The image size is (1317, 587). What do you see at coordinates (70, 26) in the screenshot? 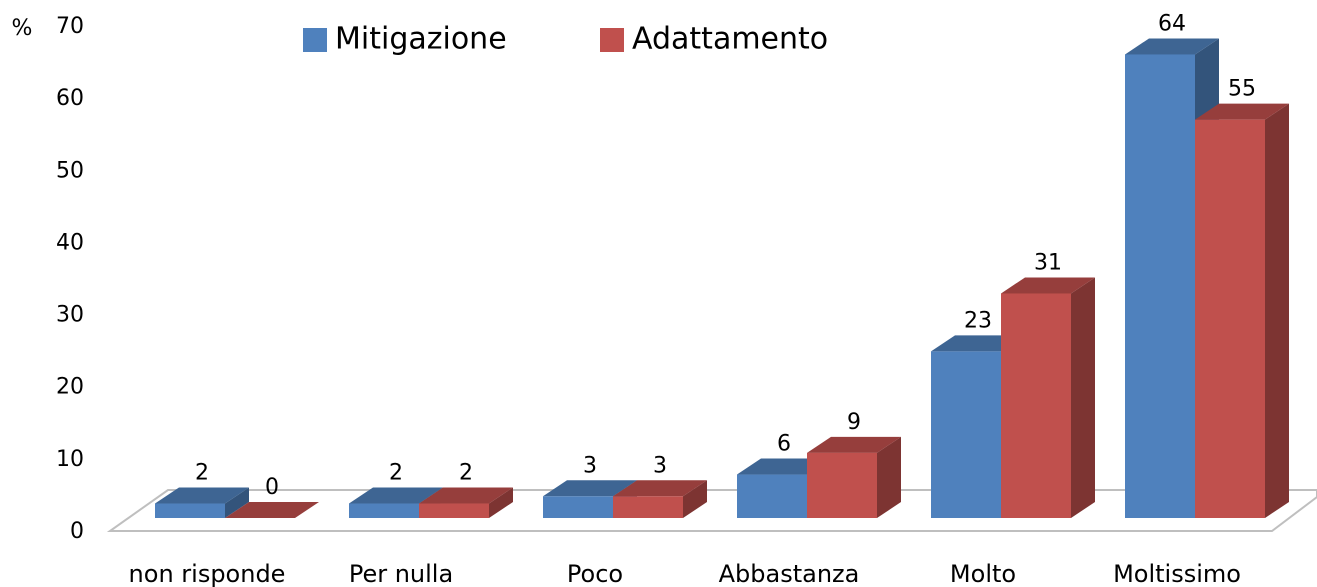
I see `y-tick-label: 70` at bounding box center [70, 26].